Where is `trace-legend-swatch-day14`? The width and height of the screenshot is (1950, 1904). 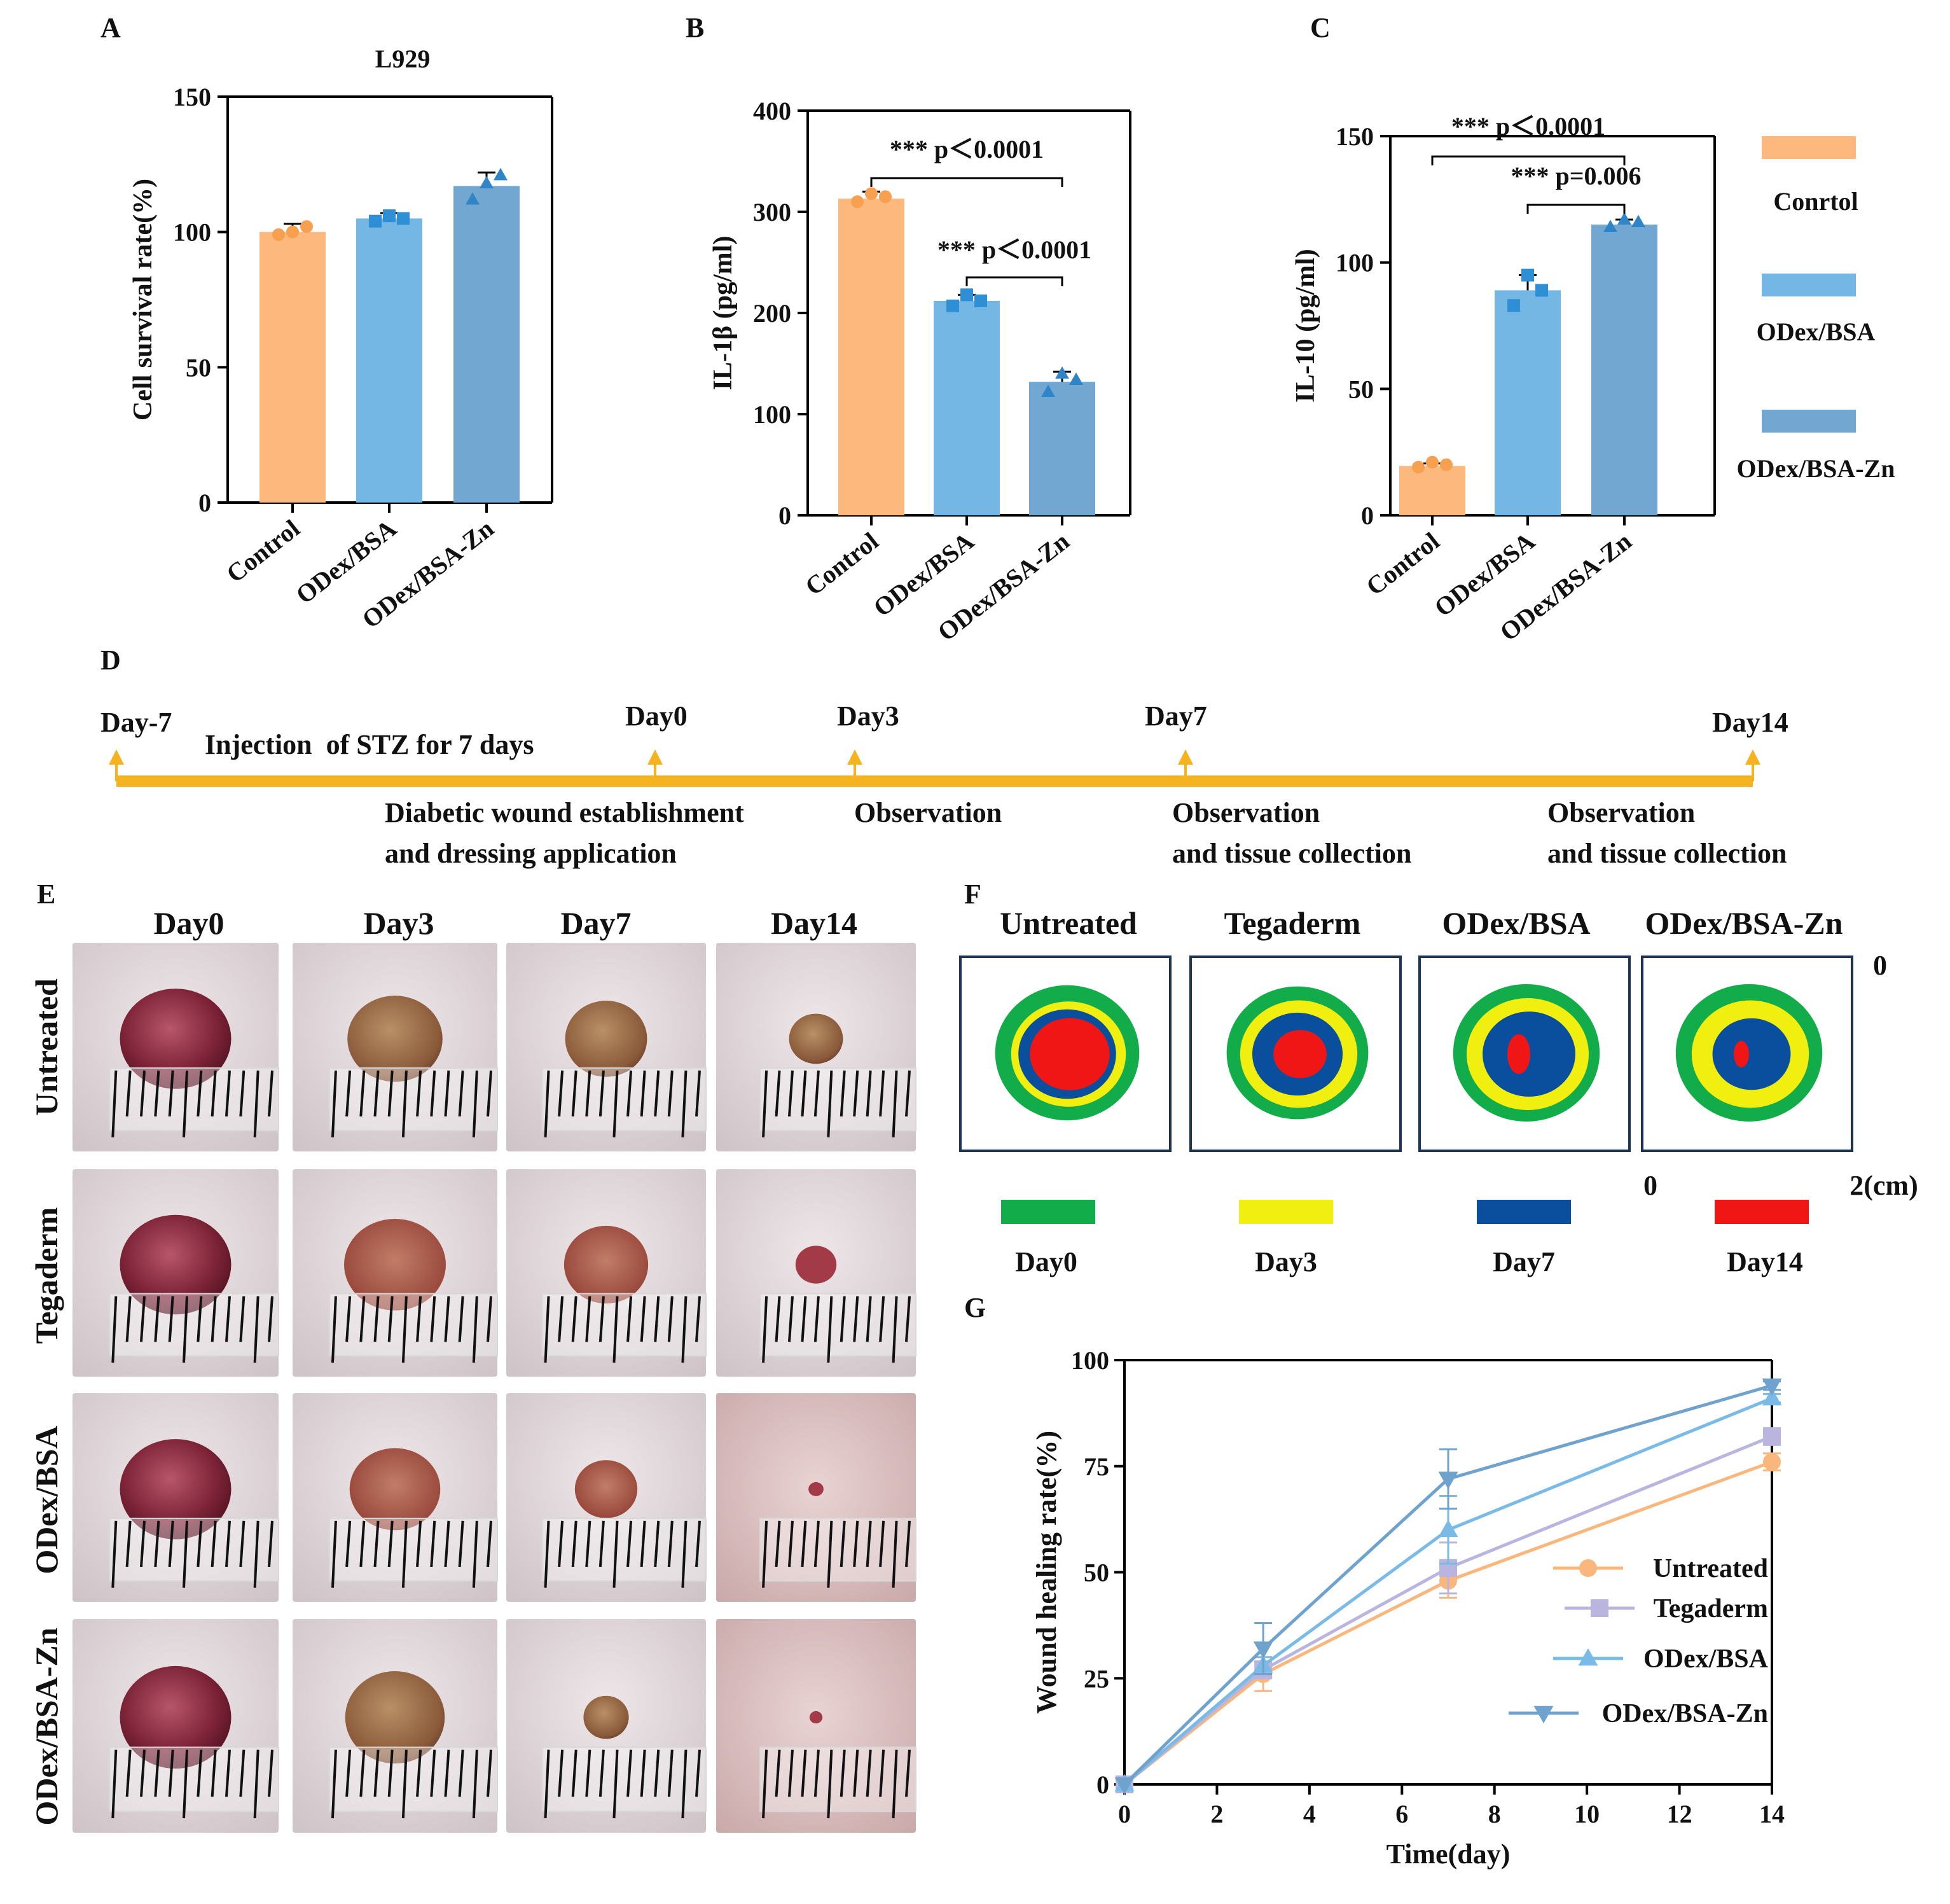 trace-legend-swatch-day14 is located at coordinates (1762, 1212).